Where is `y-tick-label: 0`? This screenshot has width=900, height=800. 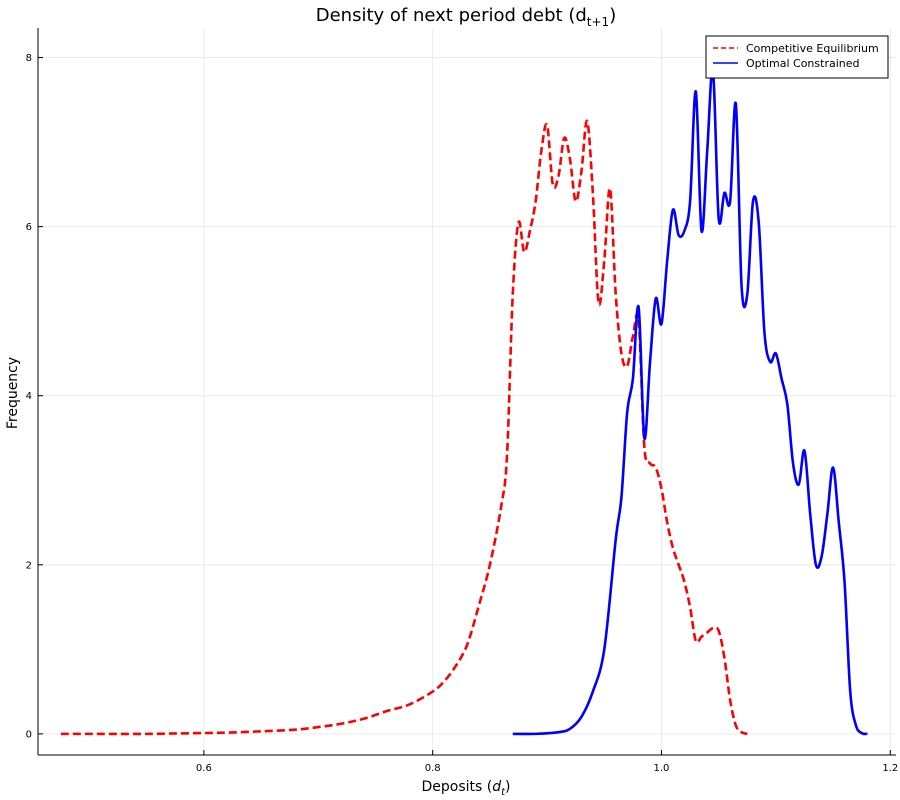
y-tick-label: 0 is located at coordinates (29, 734).